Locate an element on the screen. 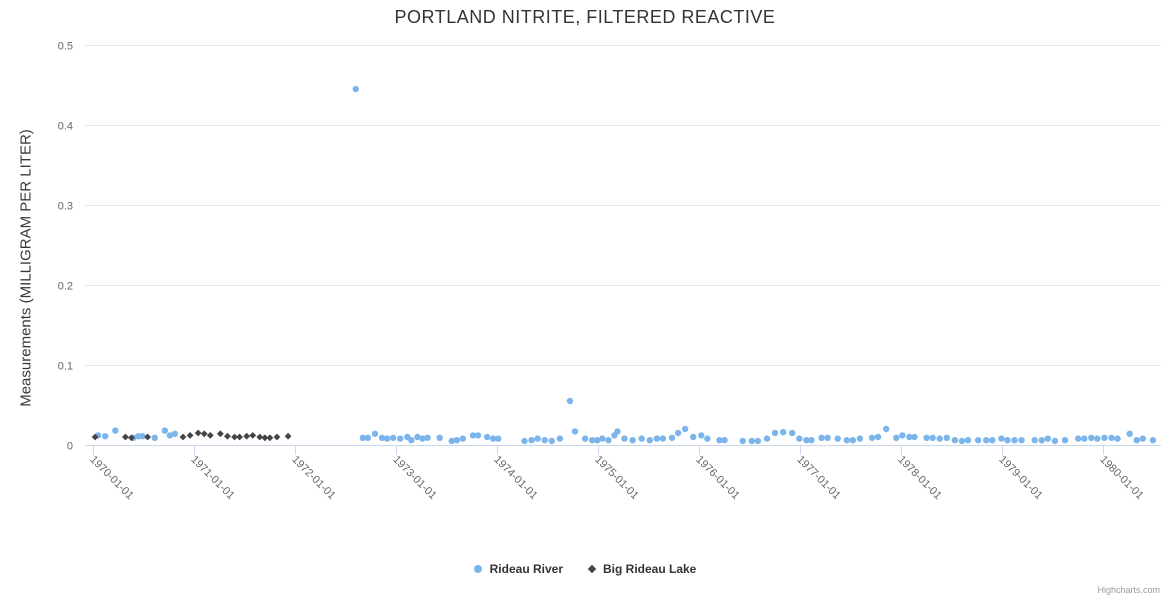 This screenshot has width=1170, height=600. legend-item-big-rideau-lake: Big Rideau Lake is located at coordinates (641, 569).